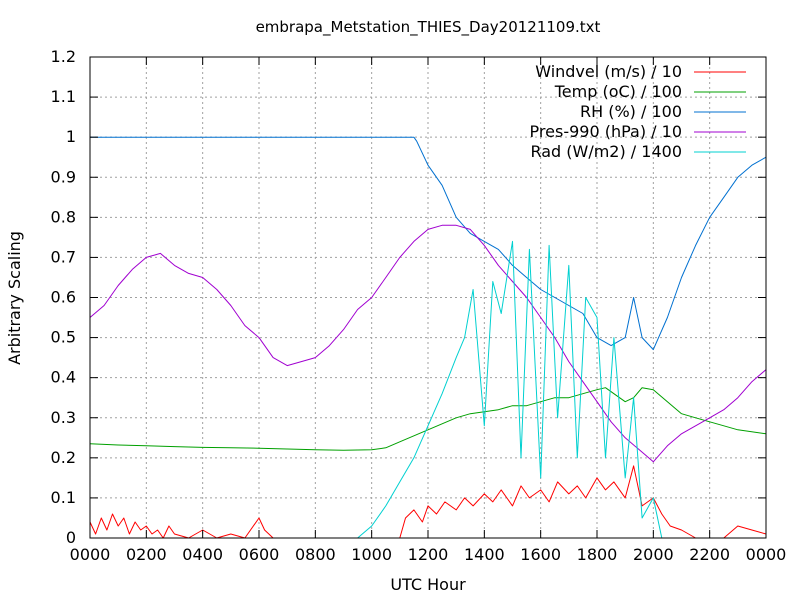 The height and width of the screenshot is (600, 800). I want to click on y-tick-label: 0.5, so click(63, 337).